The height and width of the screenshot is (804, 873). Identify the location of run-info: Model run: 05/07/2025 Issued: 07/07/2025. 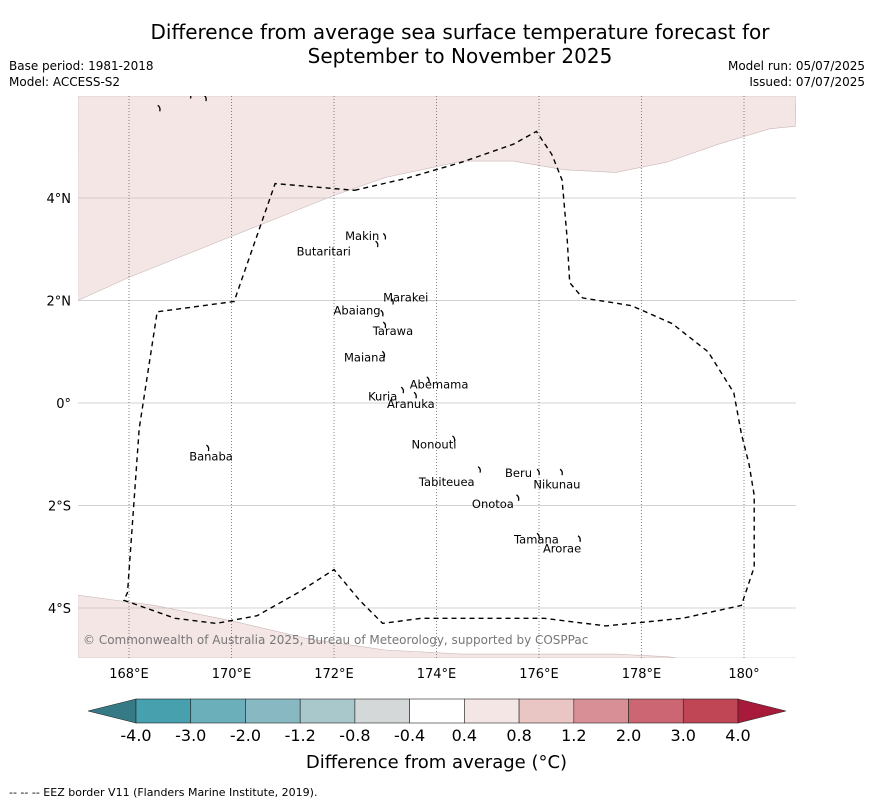
(796, 74).